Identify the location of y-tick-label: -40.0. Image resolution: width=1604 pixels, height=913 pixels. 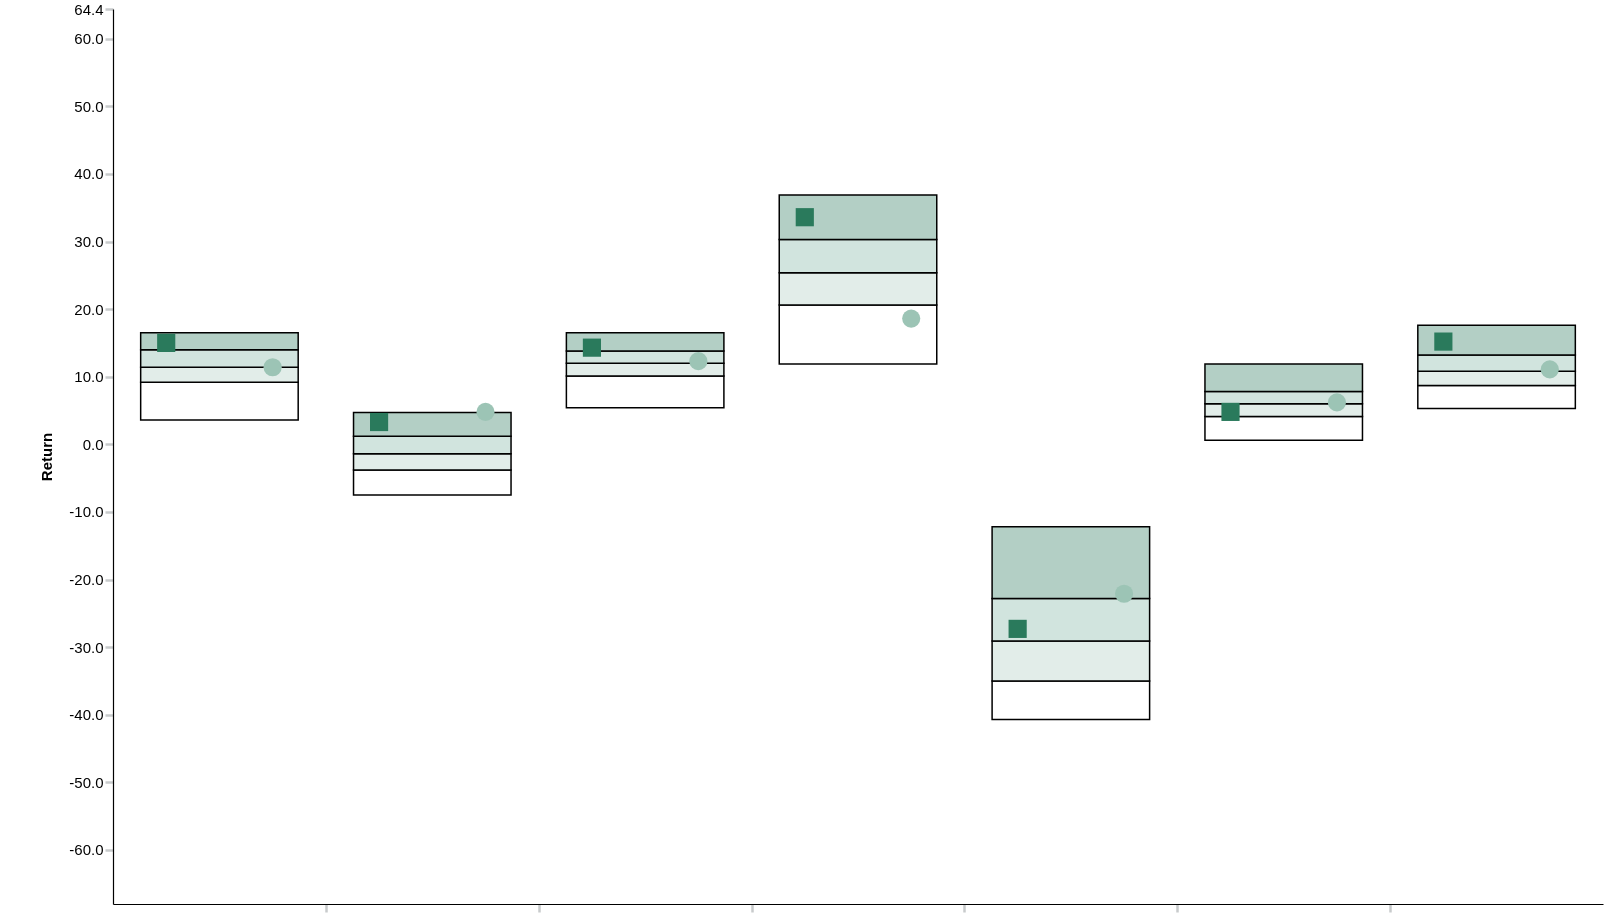
(86, 715).